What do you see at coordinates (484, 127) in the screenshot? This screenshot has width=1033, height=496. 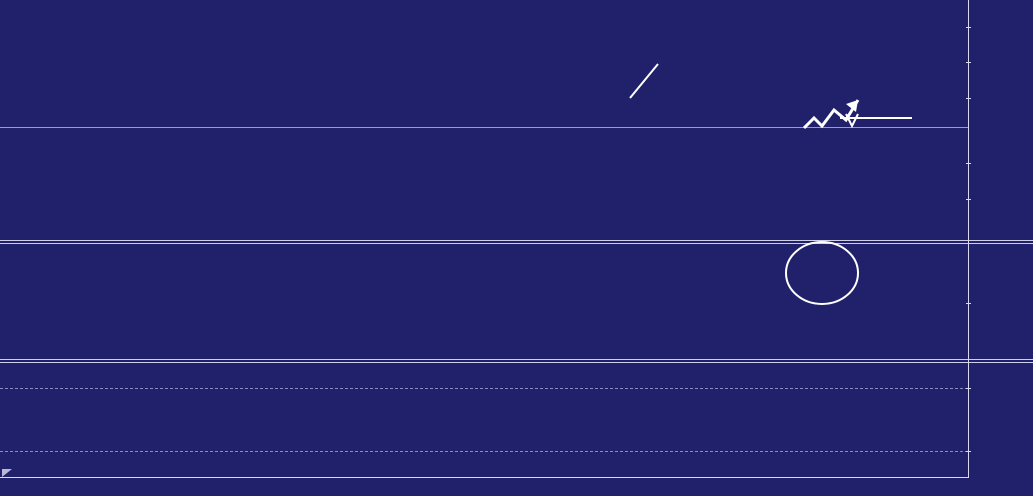 I see `current-price-line` at bounding box center [484, 127].